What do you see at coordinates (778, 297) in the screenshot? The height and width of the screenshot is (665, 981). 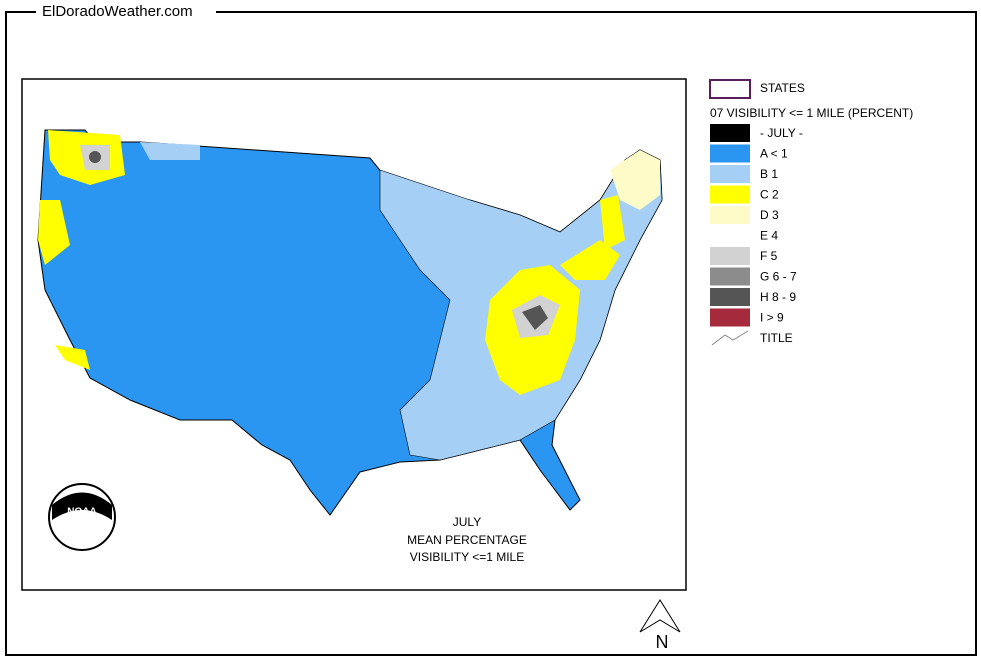 I see `legend-label: H 8 - 9` at bounding box center [778, 297].